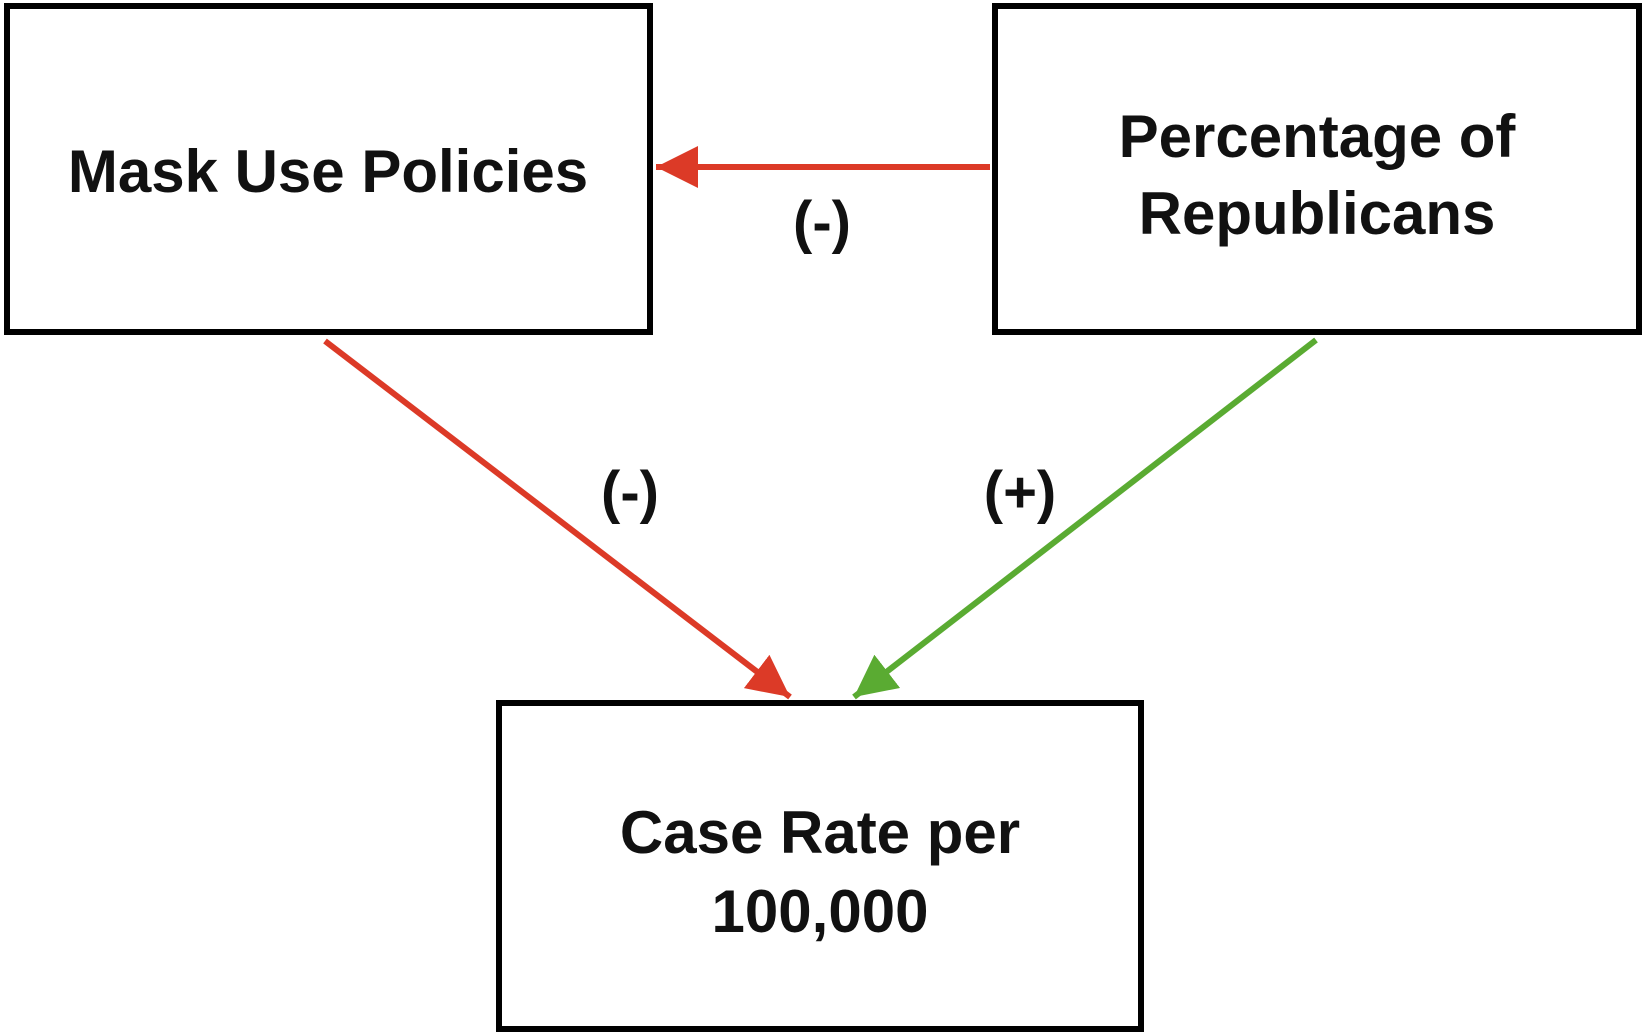  What do you see at coordinates (557, 519) in the screenshot?
I see `arrow-mask-to-case-rate` at bounding box center [557, 519].